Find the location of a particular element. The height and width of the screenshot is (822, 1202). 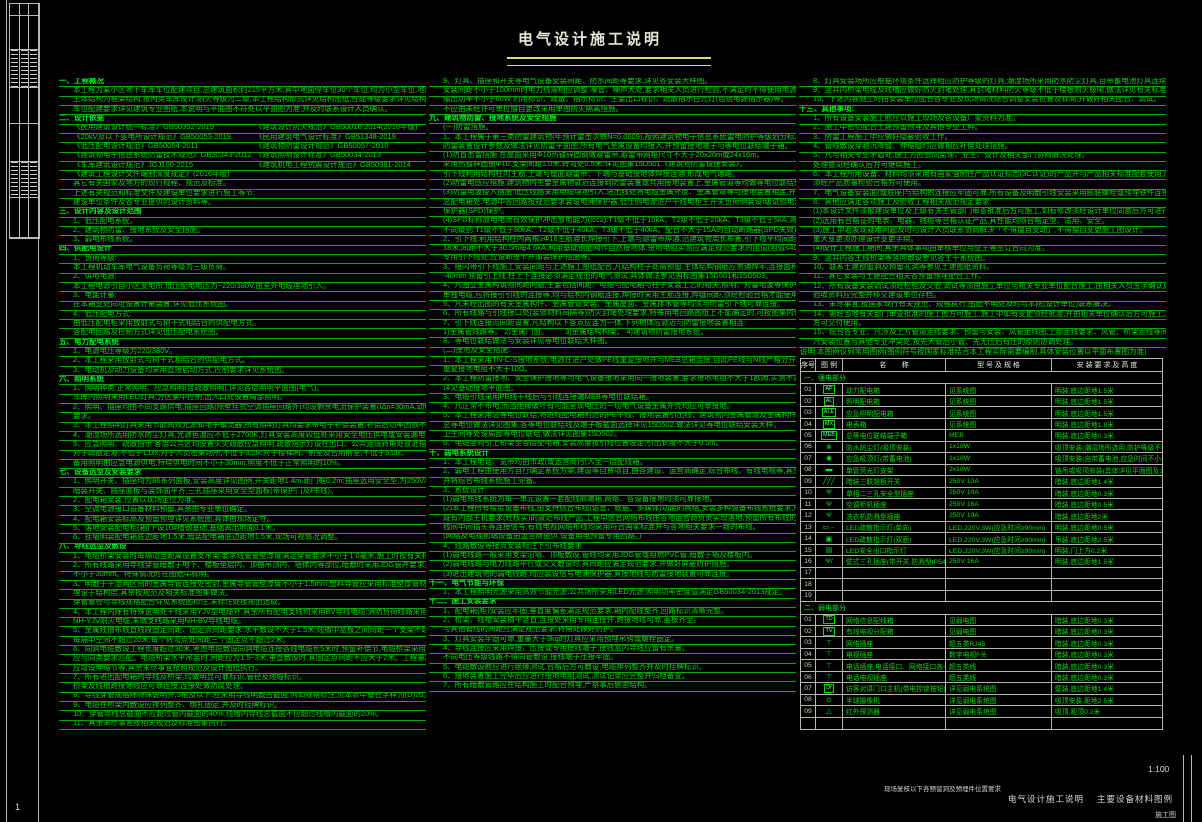

section-heading: 十一、电气节能与环保 is located at coordinates (612, 585).